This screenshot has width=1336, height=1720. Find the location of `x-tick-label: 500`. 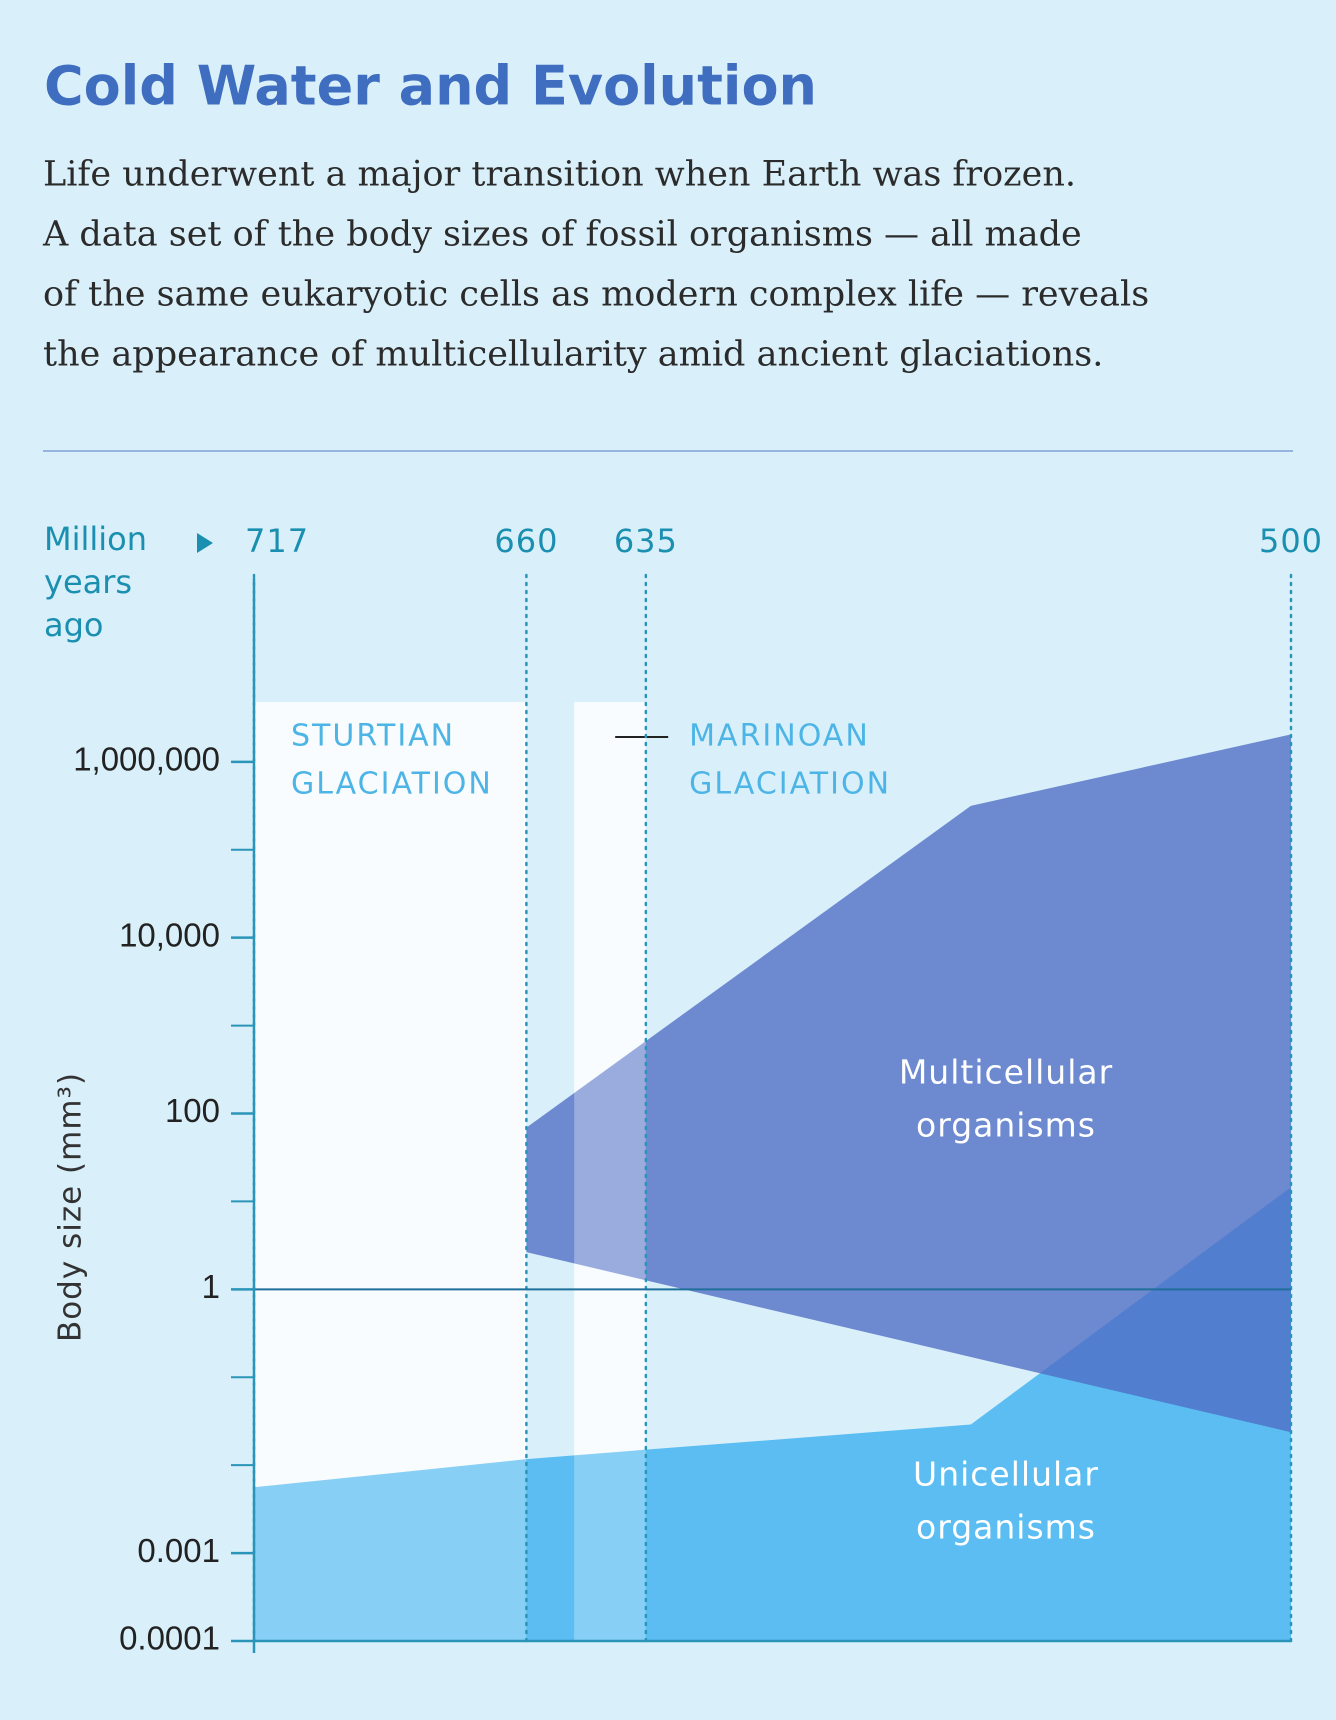

x-tick-label: 500 is located at coordinates (1291, 541).